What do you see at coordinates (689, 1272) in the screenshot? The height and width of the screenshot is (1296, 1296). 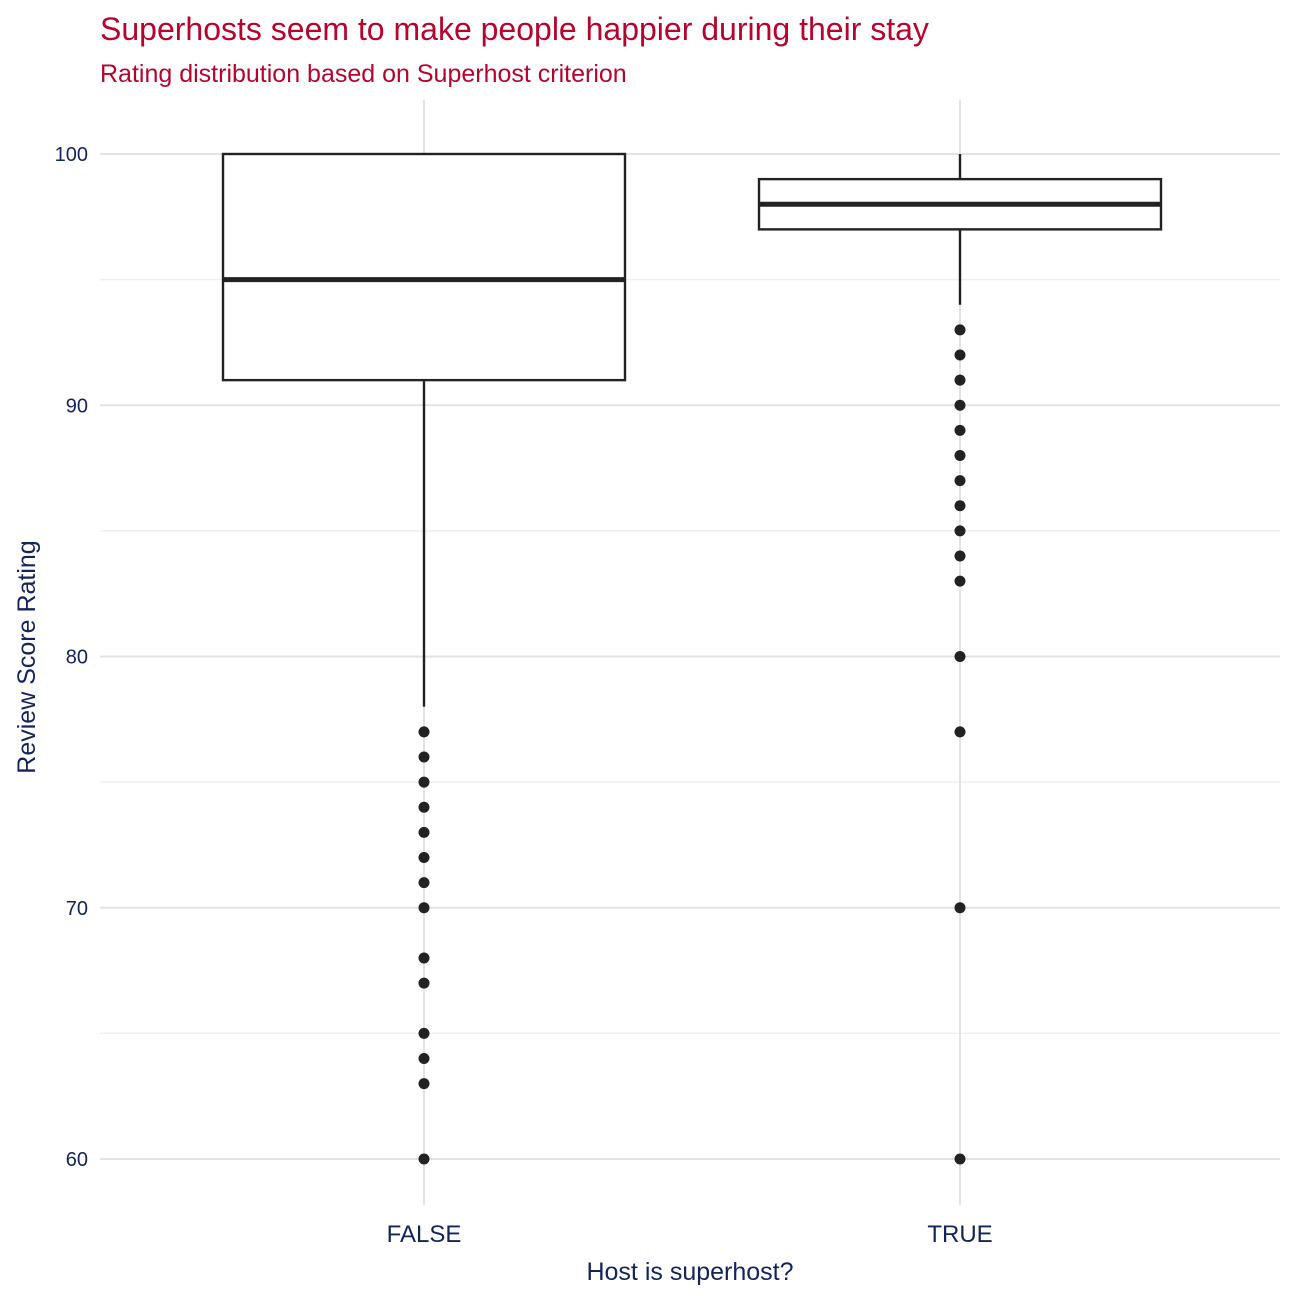 I see `x-axis-title: Host is superhost?` at bounding box center [689, 1272].